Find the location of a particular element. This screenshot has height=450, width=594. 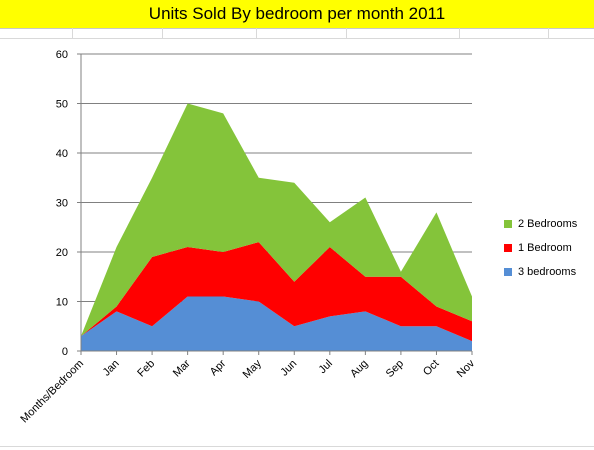

y-tick-label: 10 is located at coordinates (62, 303).